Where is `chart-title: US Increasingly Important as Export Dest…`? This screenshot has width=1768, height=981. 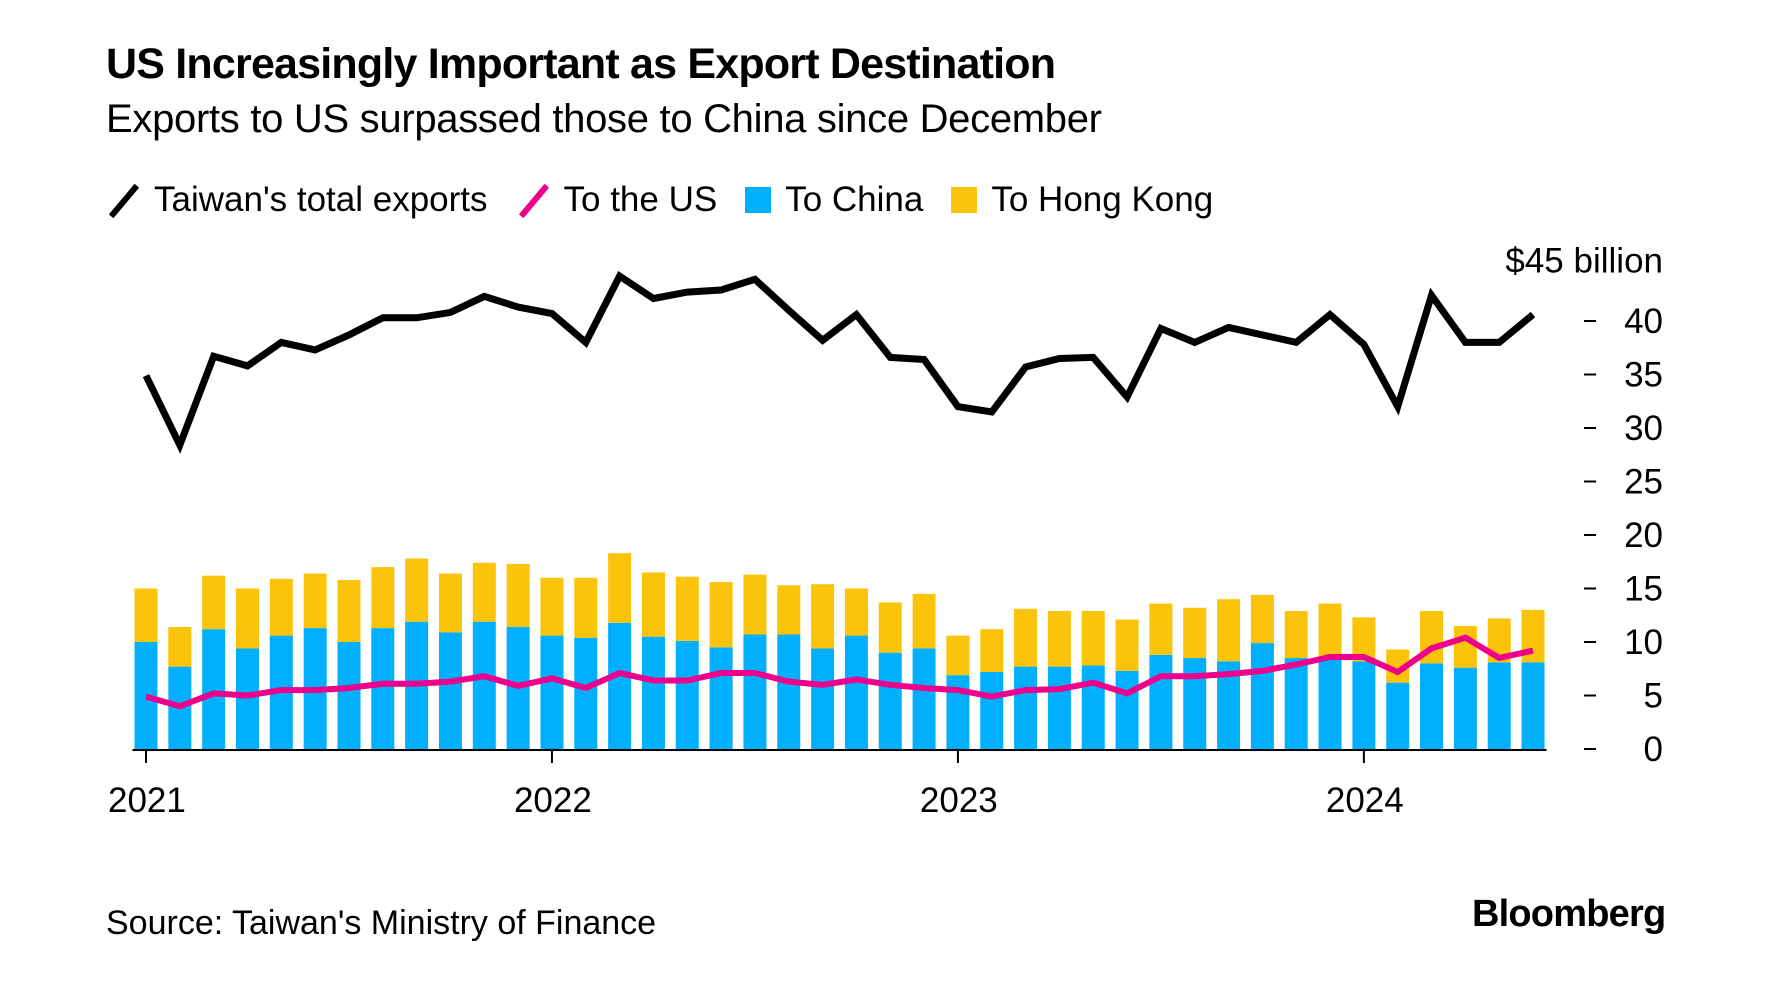
chart-title: US Increasingly Important as Export Dest… is located at coordinates (581, 64).